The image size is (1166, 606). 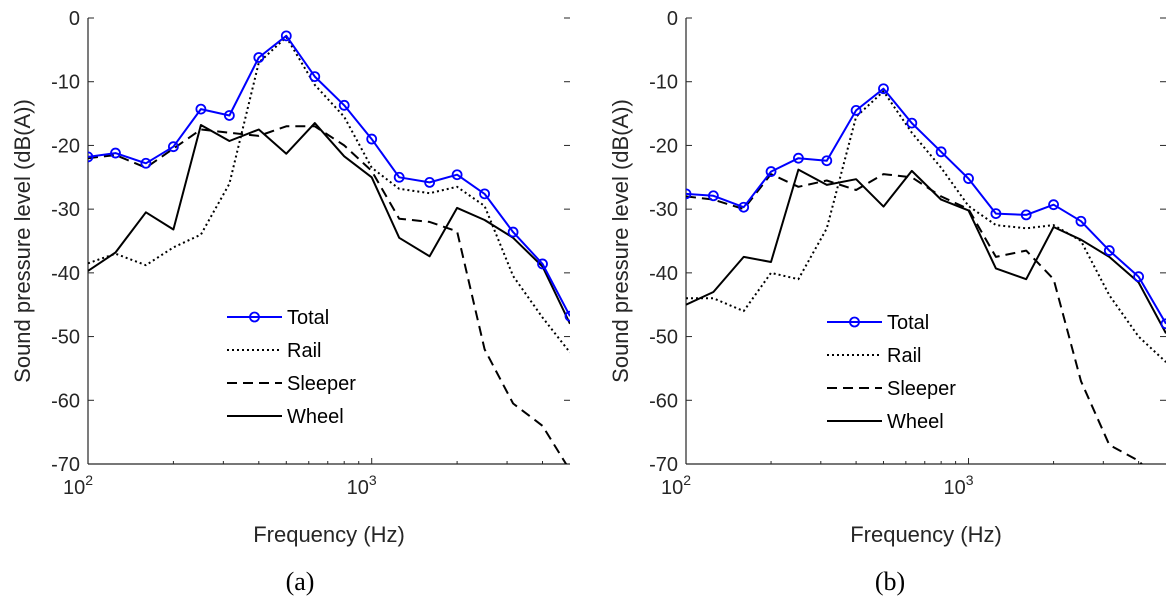 I want to click on panel-label: (a), so click(x=300, y=581).